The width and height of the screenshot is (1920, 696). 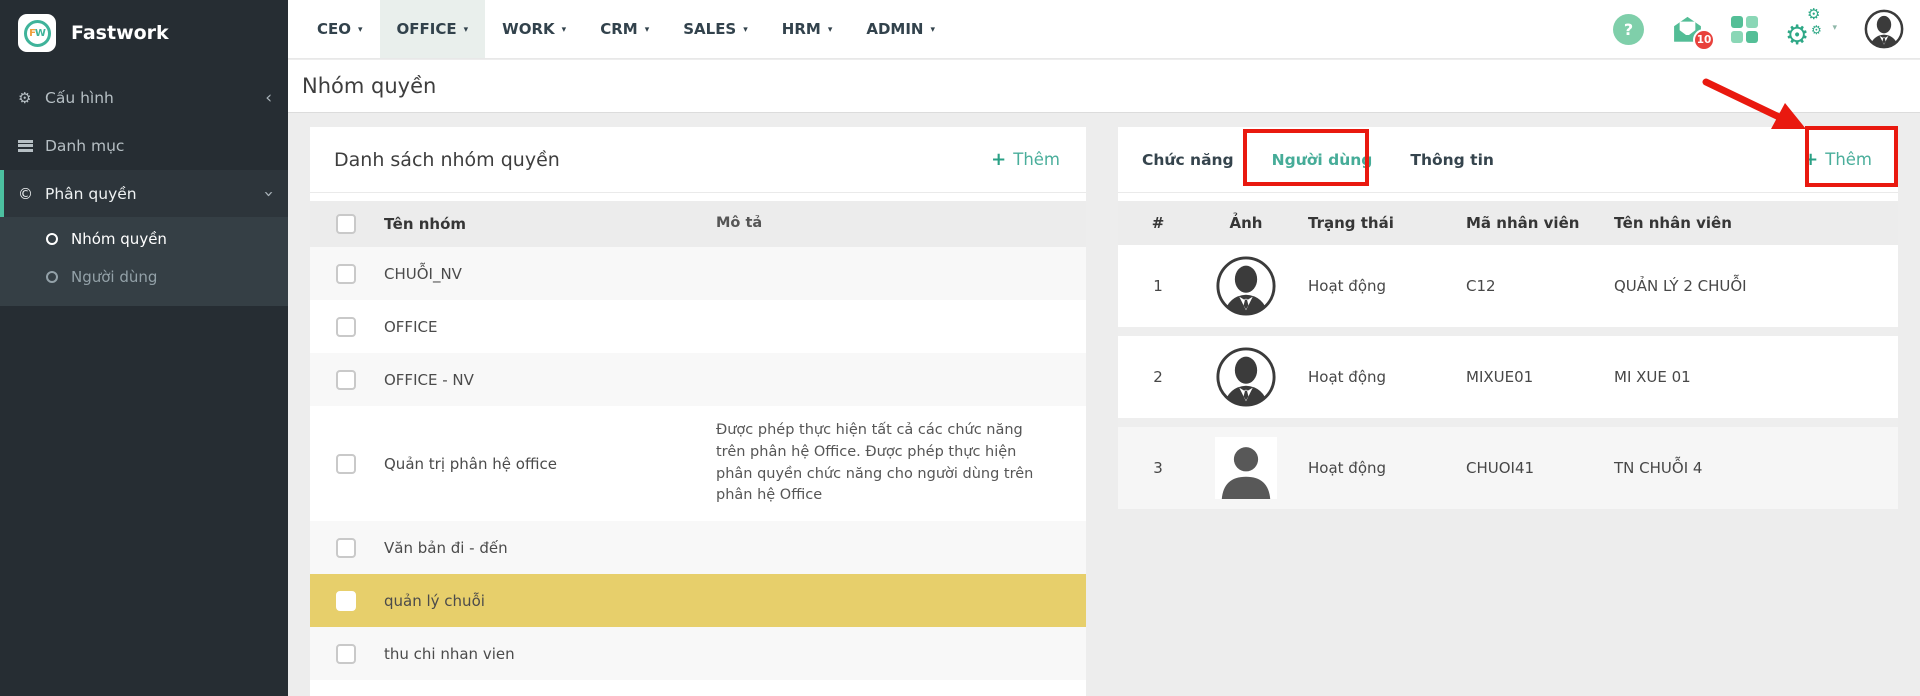 I want to click on user-name: MI XUE 01, so click(x=1652, y=377).